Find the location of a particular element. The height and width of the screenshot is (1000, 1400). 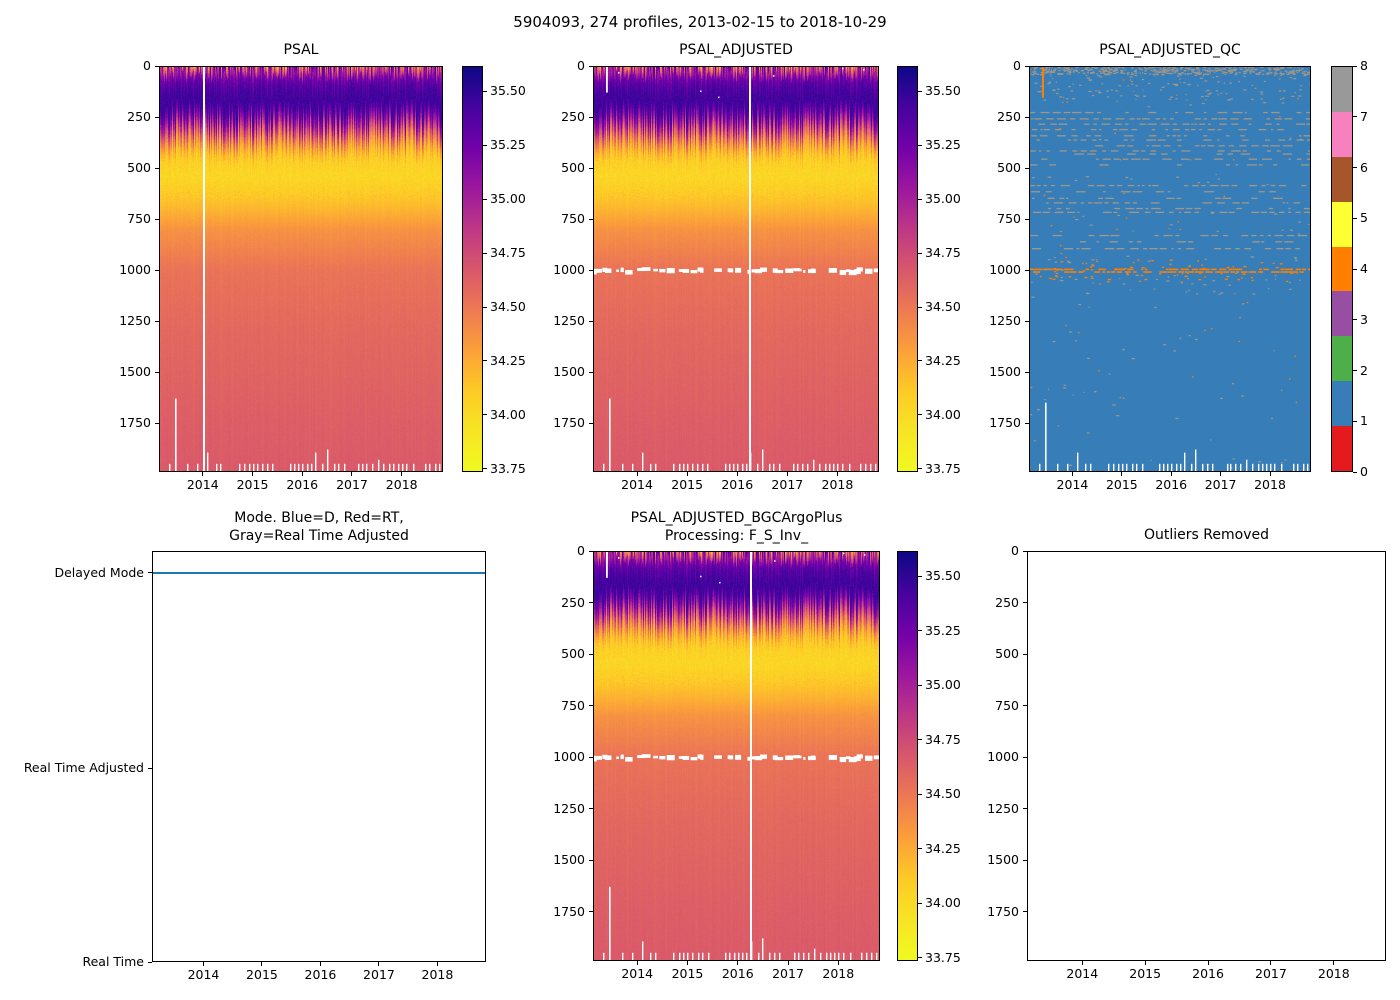

axes-title-psal: PSAL is located at coordinates (301, 50).